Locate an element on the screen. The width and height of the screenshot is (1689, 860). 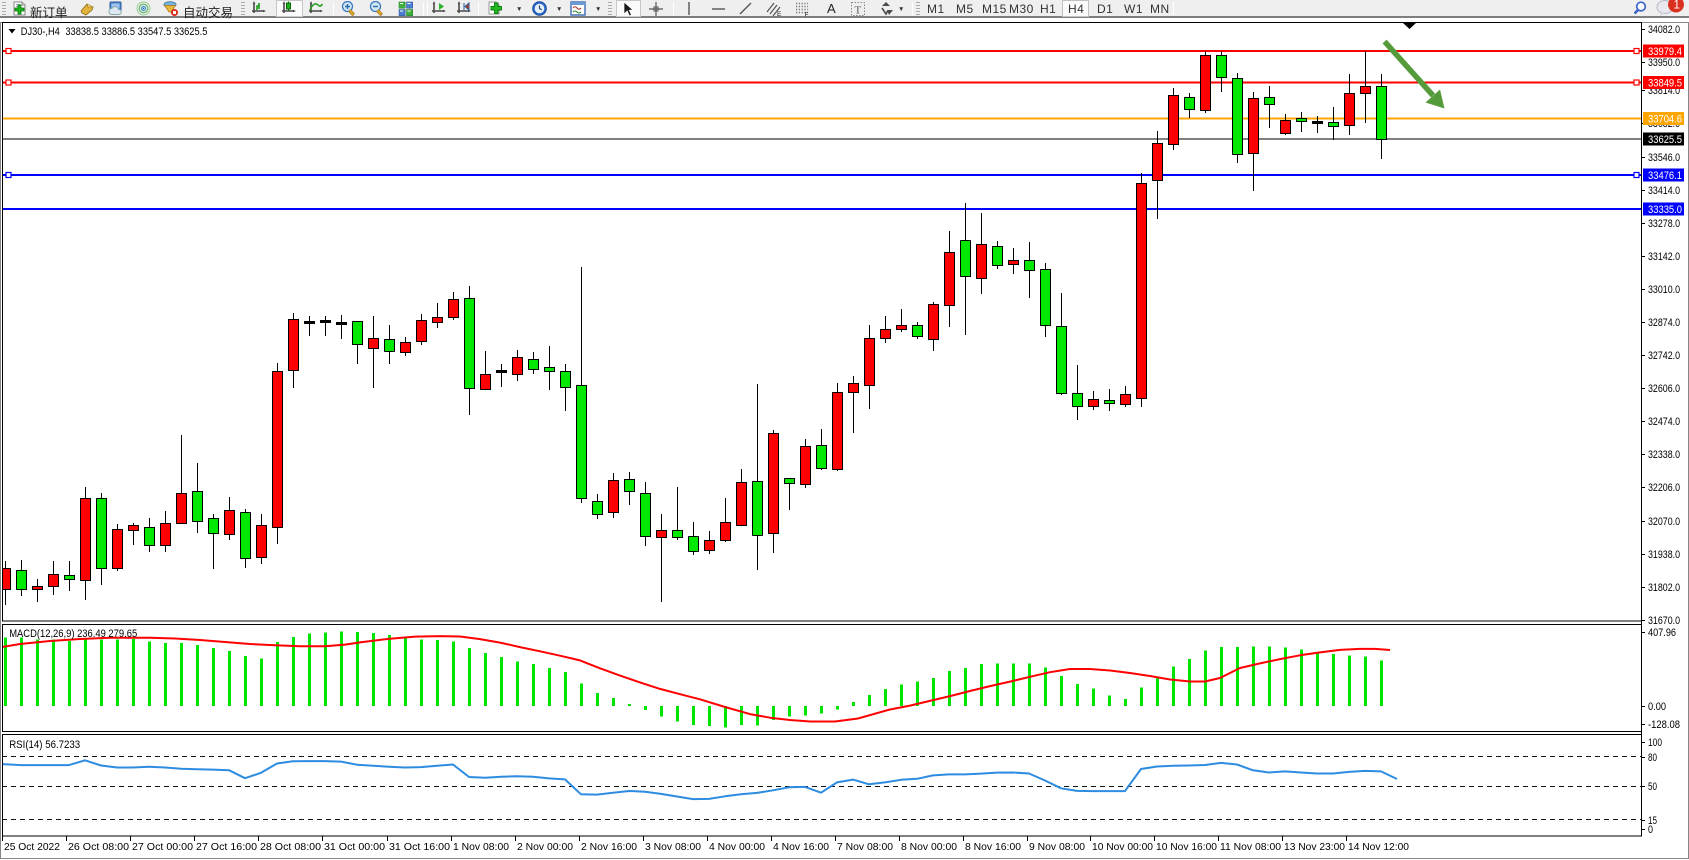
svg-text: 33625.5 is located at coordinates (1665, 140).